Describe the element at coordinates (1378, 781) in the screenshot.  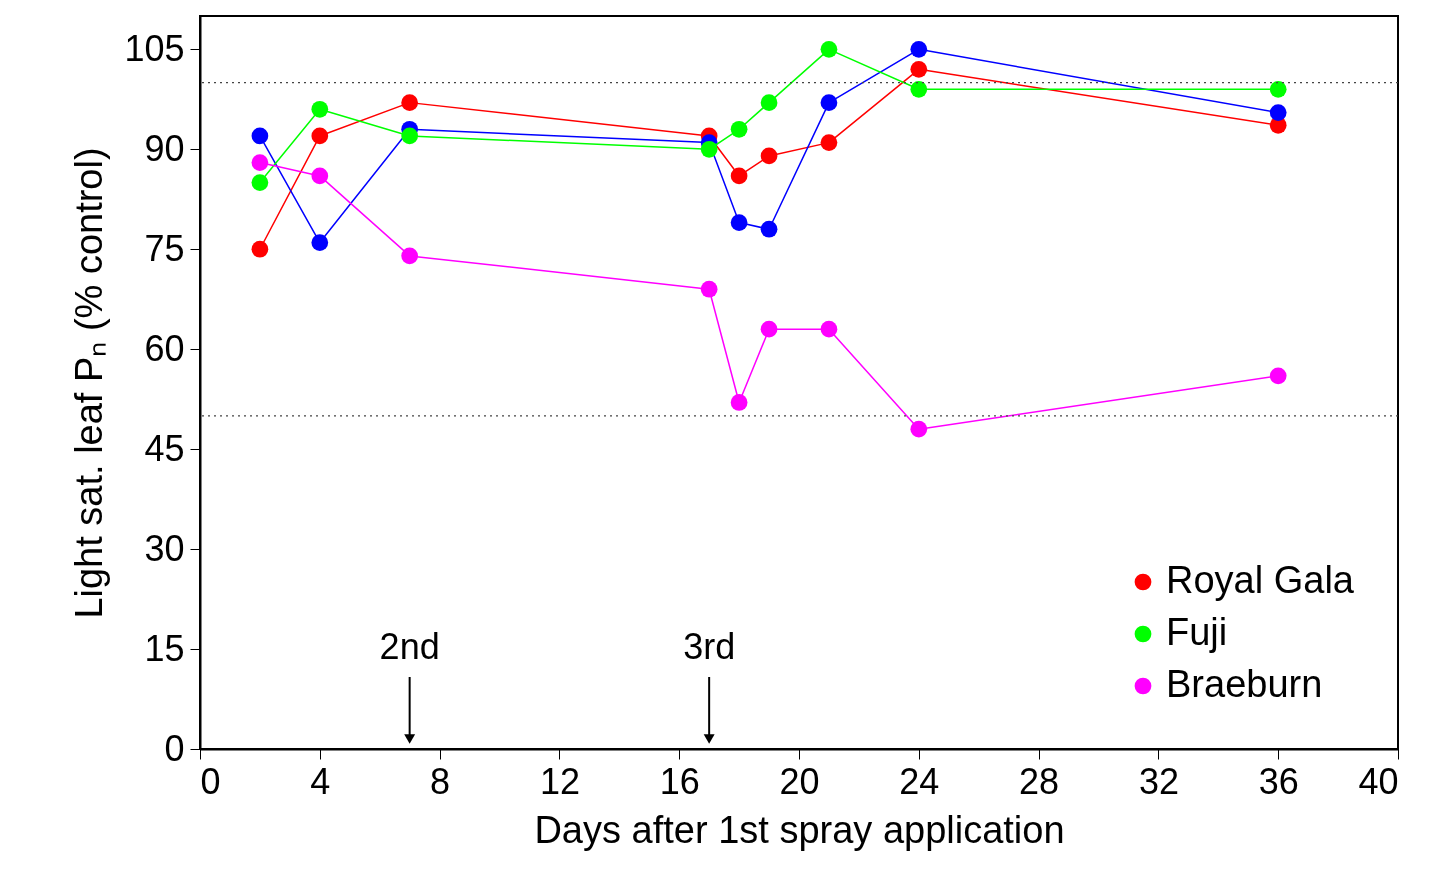
I see `x-tick-label: 40` at that location.